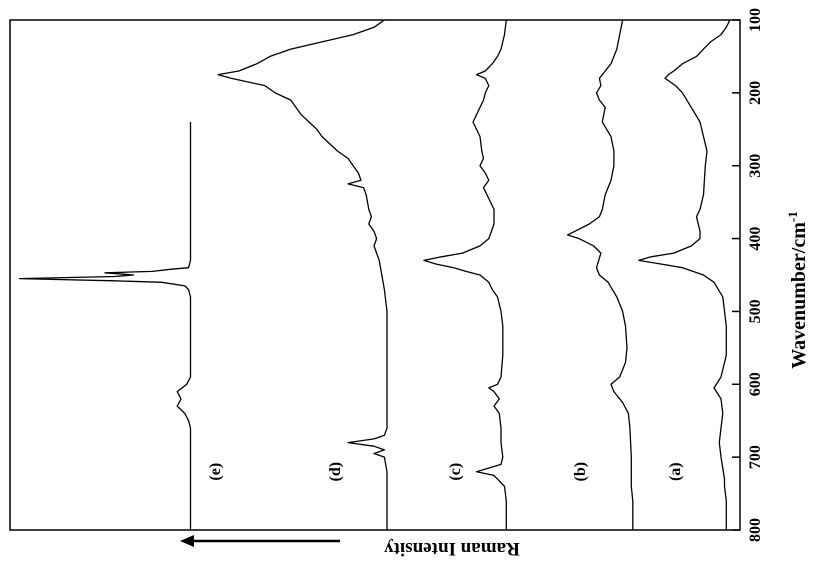 This screenshot has height=567, width=821. Describe the element at coordinates (452, 548) in the screenshot. I see `y-axis-label: Raman Intensity` at that location.